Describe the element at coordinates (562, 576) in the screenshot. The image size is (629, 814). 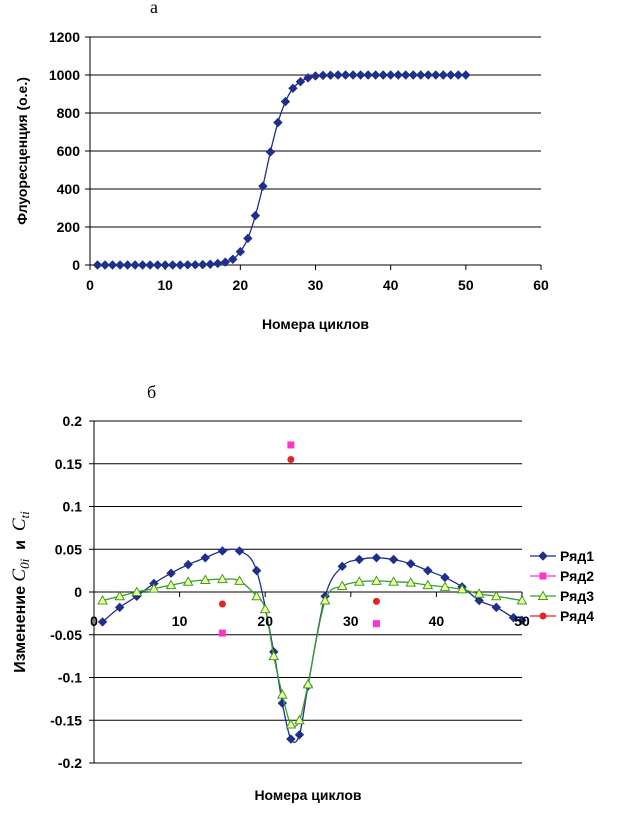
I see `legend-item: Ряд2` at that location.